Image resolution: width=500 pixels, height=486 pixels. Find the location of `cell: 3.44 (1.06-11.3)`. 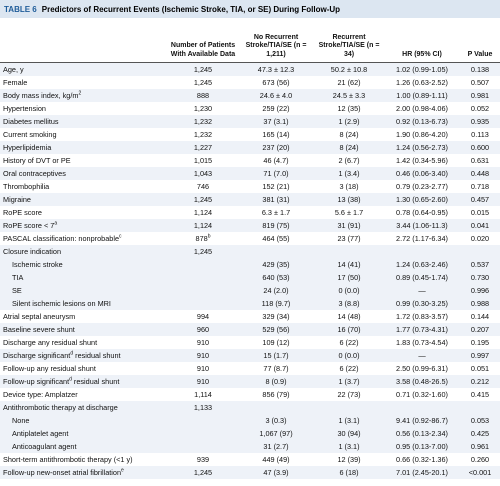

cell: 3.44 (1.06-11.3) is located at coordinates (422, 225).